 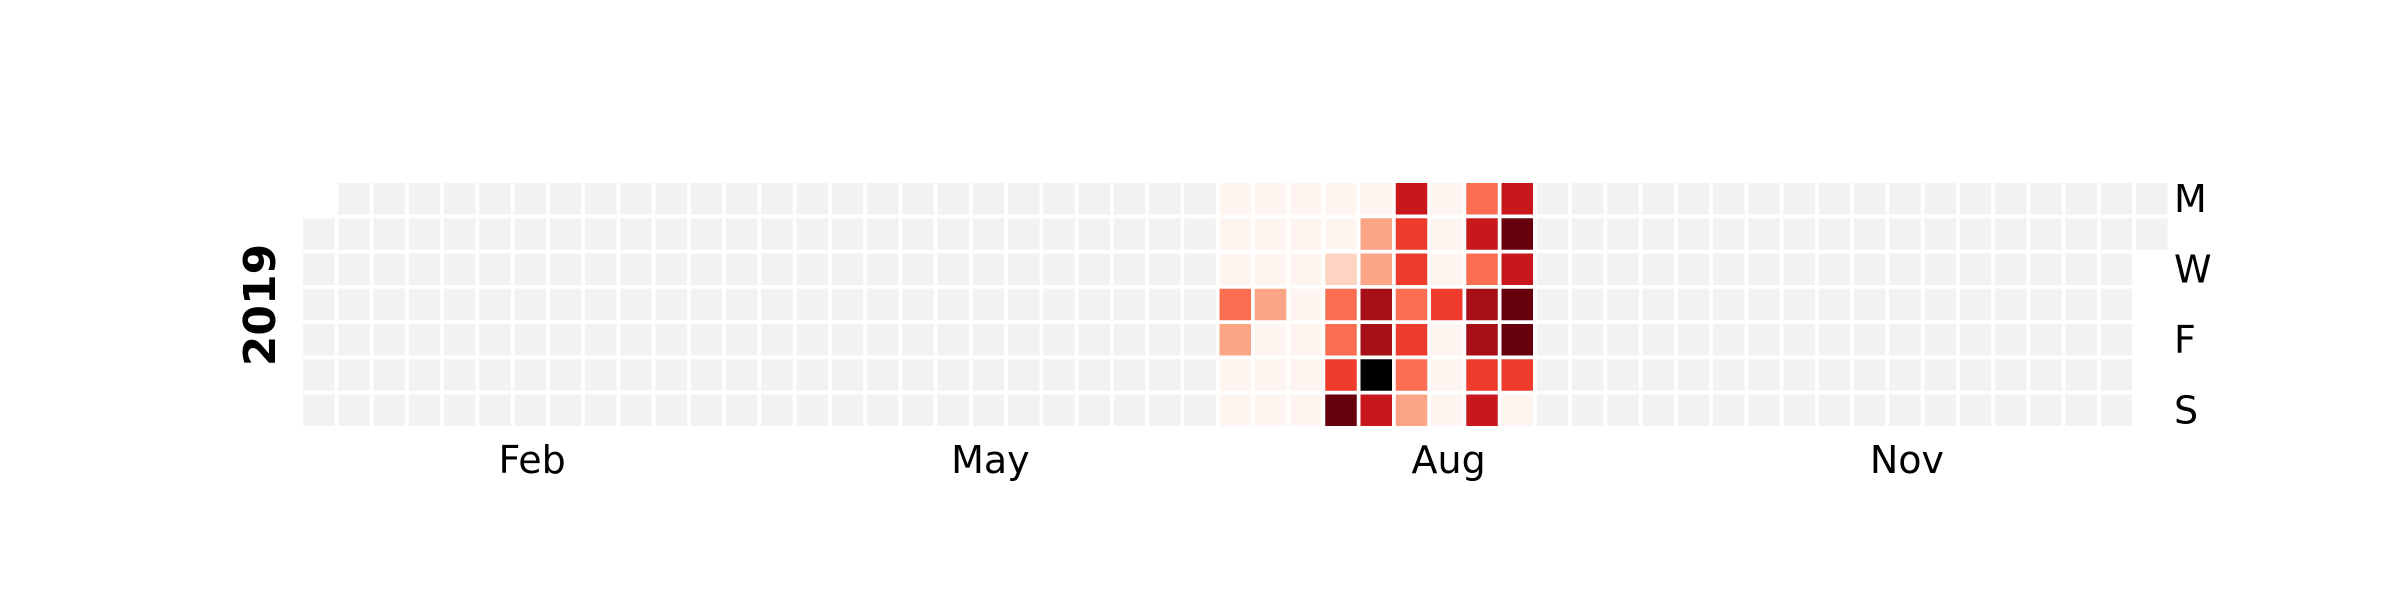 What do you see at coordinates (1221, 460) in the screenshot?
I see `month-labels: Feb May Aug Nov` at bounding box center [1221, 460].